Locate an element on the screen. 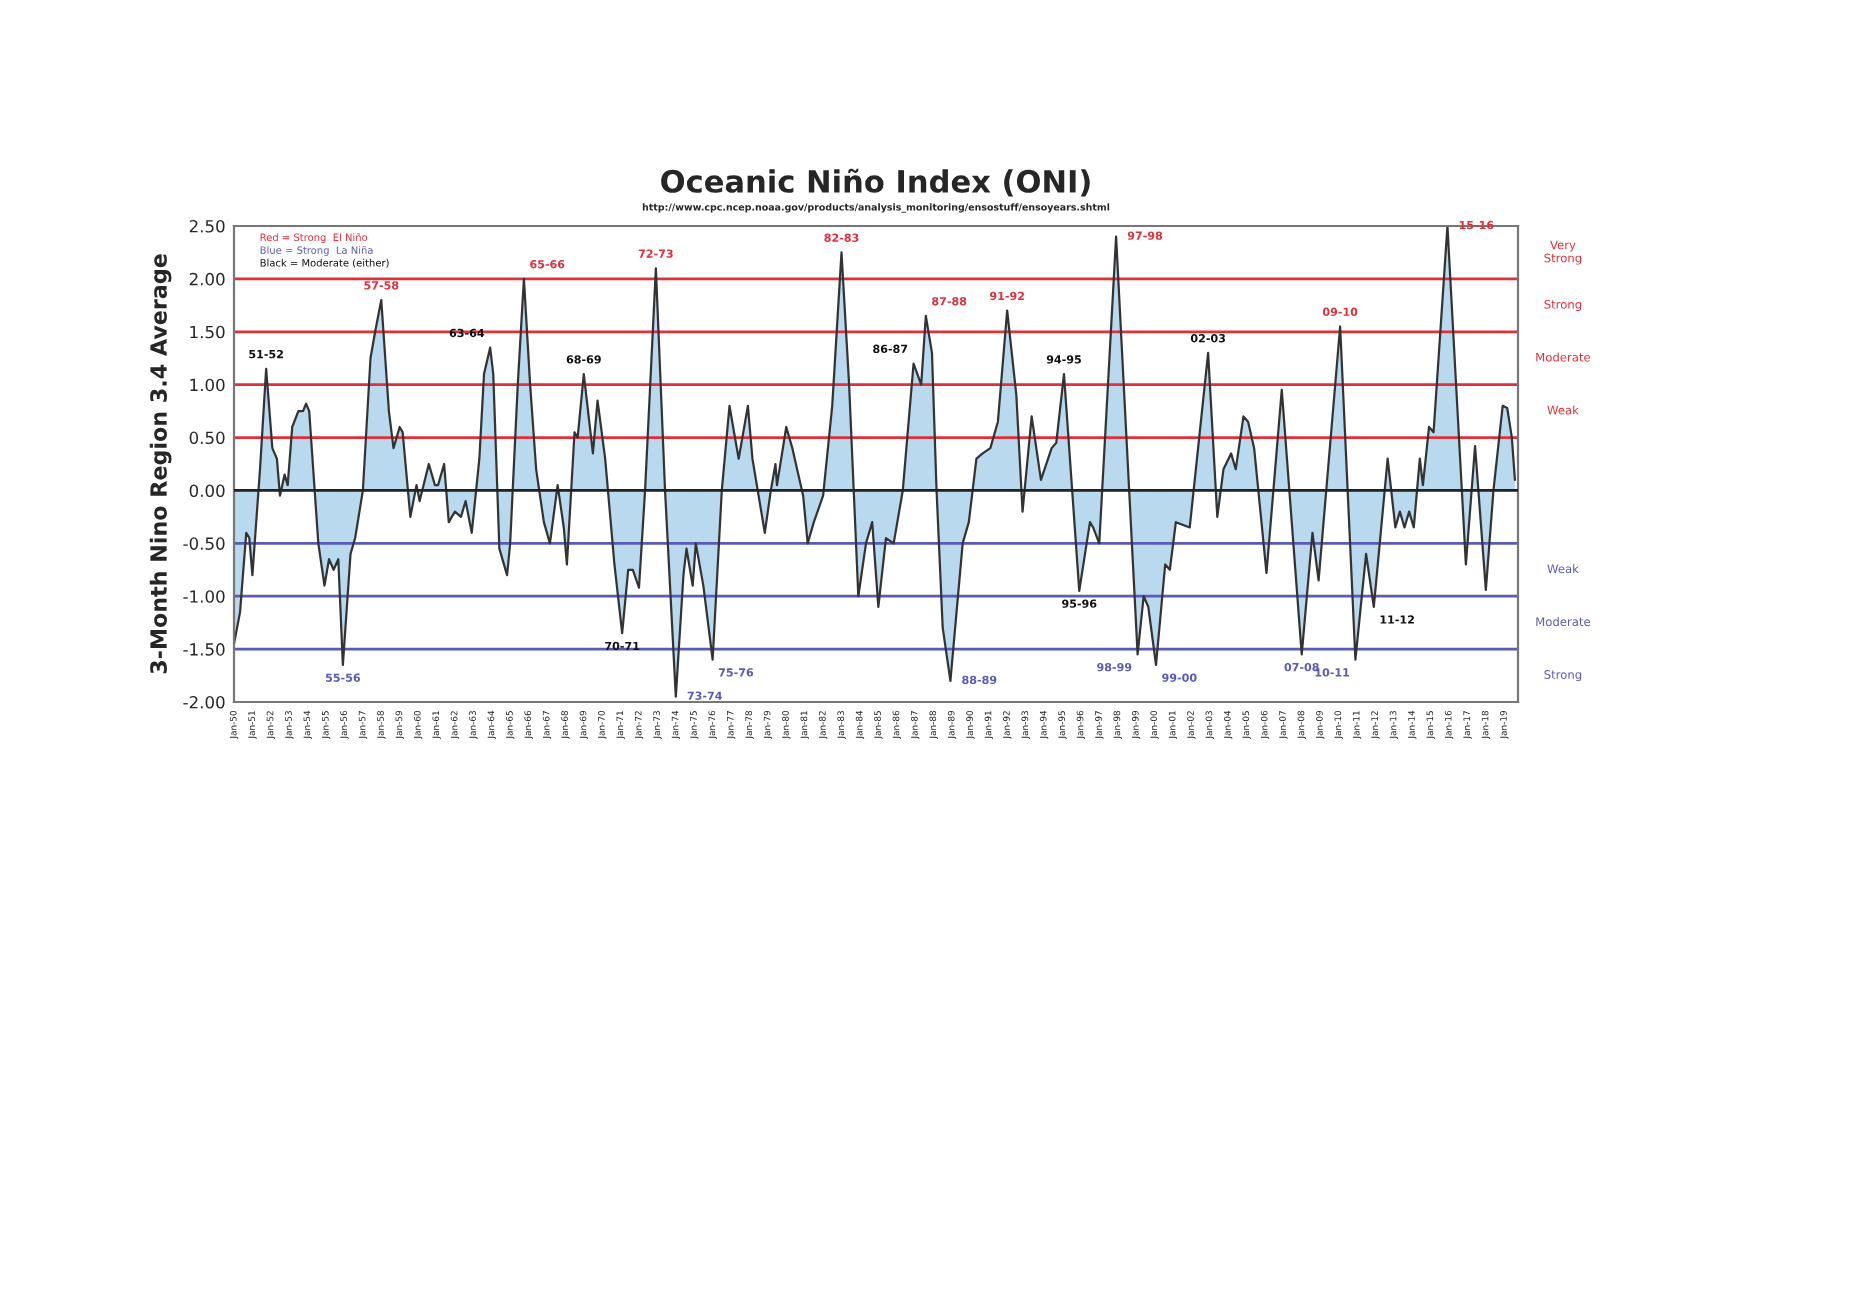 The image size is (1858, 1314). y-tick-label: -2.00 is located at coordinates (204, 702).